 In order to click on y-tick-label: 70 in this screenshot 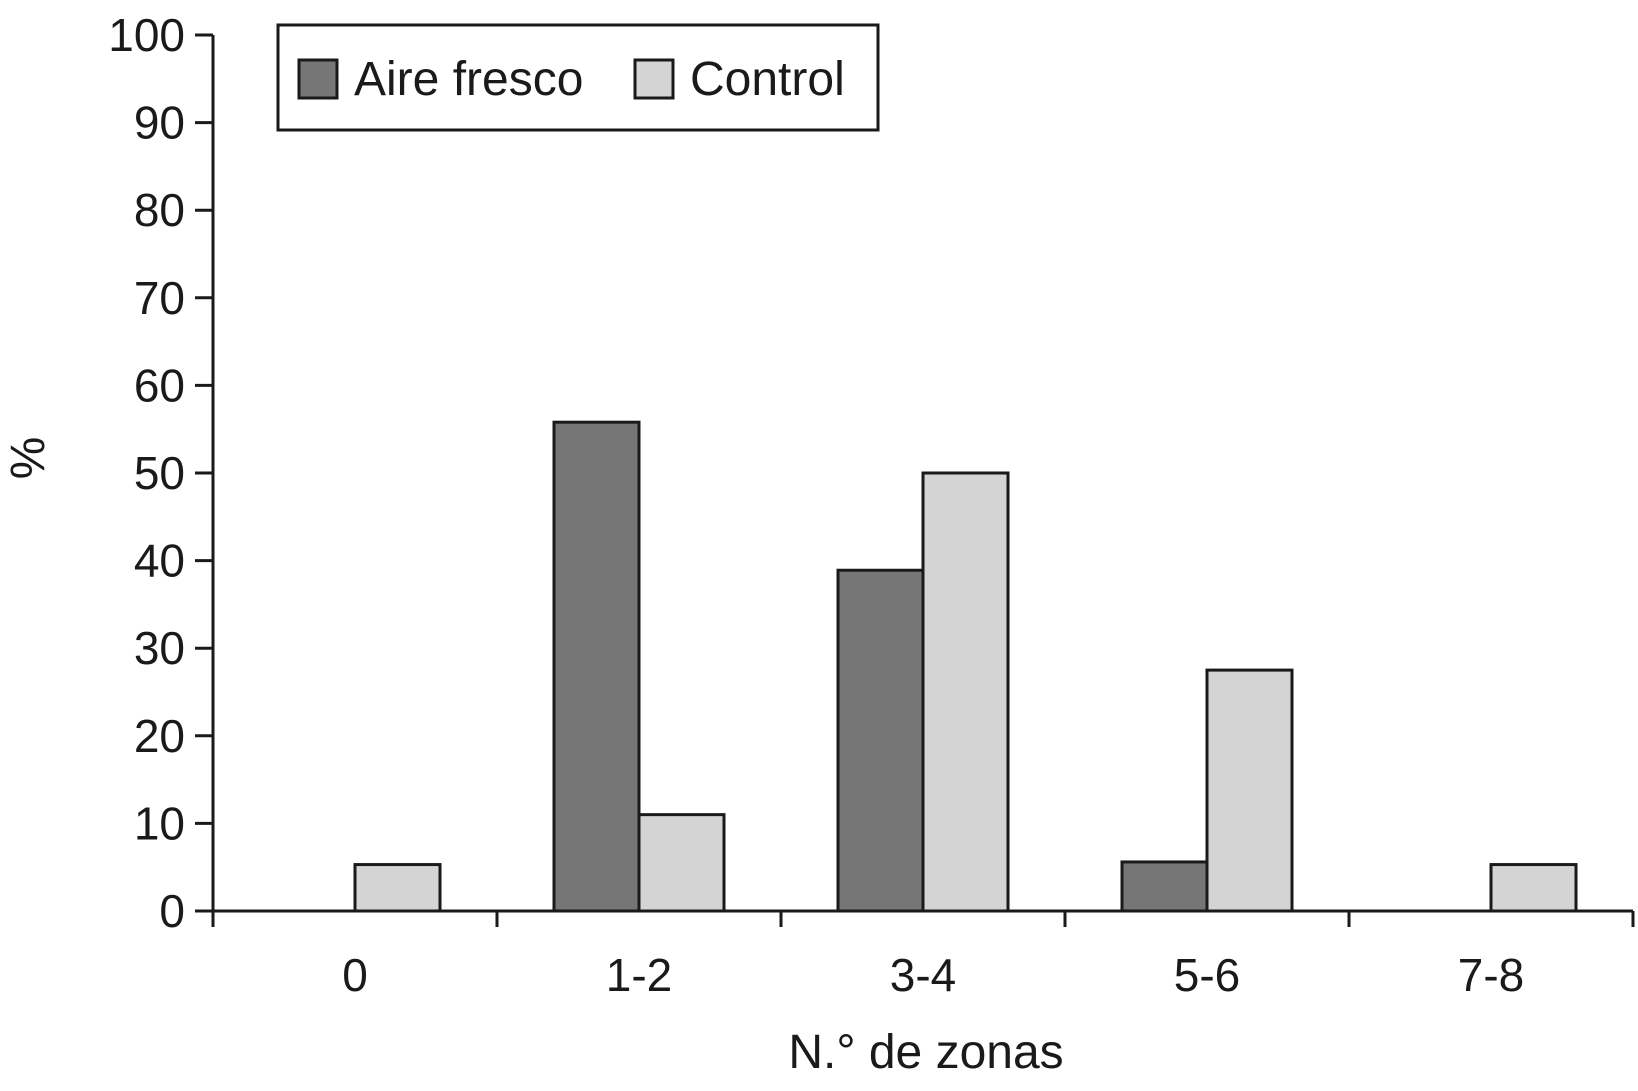, I will do `click(159, 298)`.